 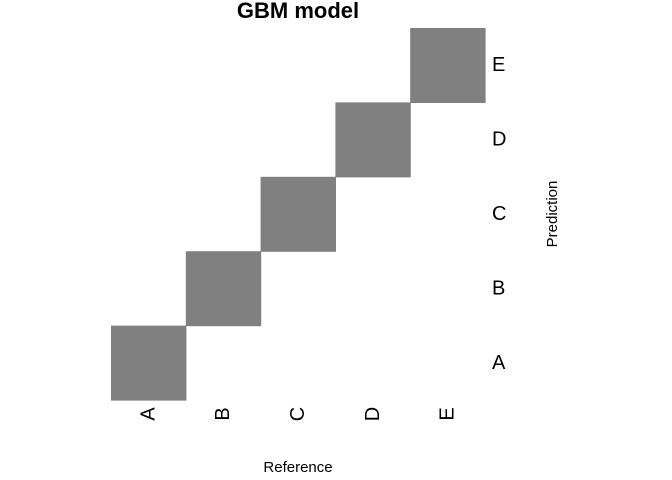 What do you see at coordinates (498, 288) in the screenshot?
I see `y-tick-label-b: B` at bounding box center [498, 288].